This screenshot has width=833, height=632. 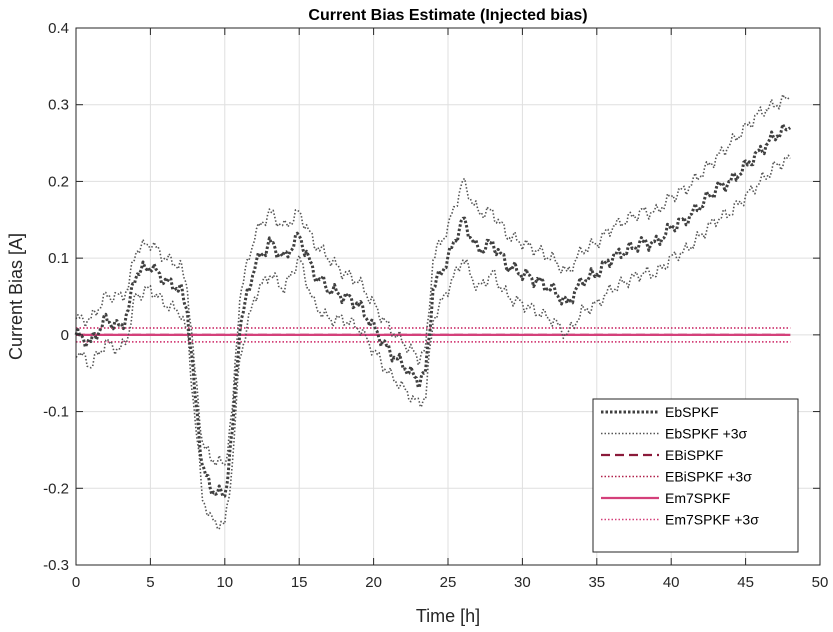 I want to click on x-tick-label: 5, so click(x=150, y=582).